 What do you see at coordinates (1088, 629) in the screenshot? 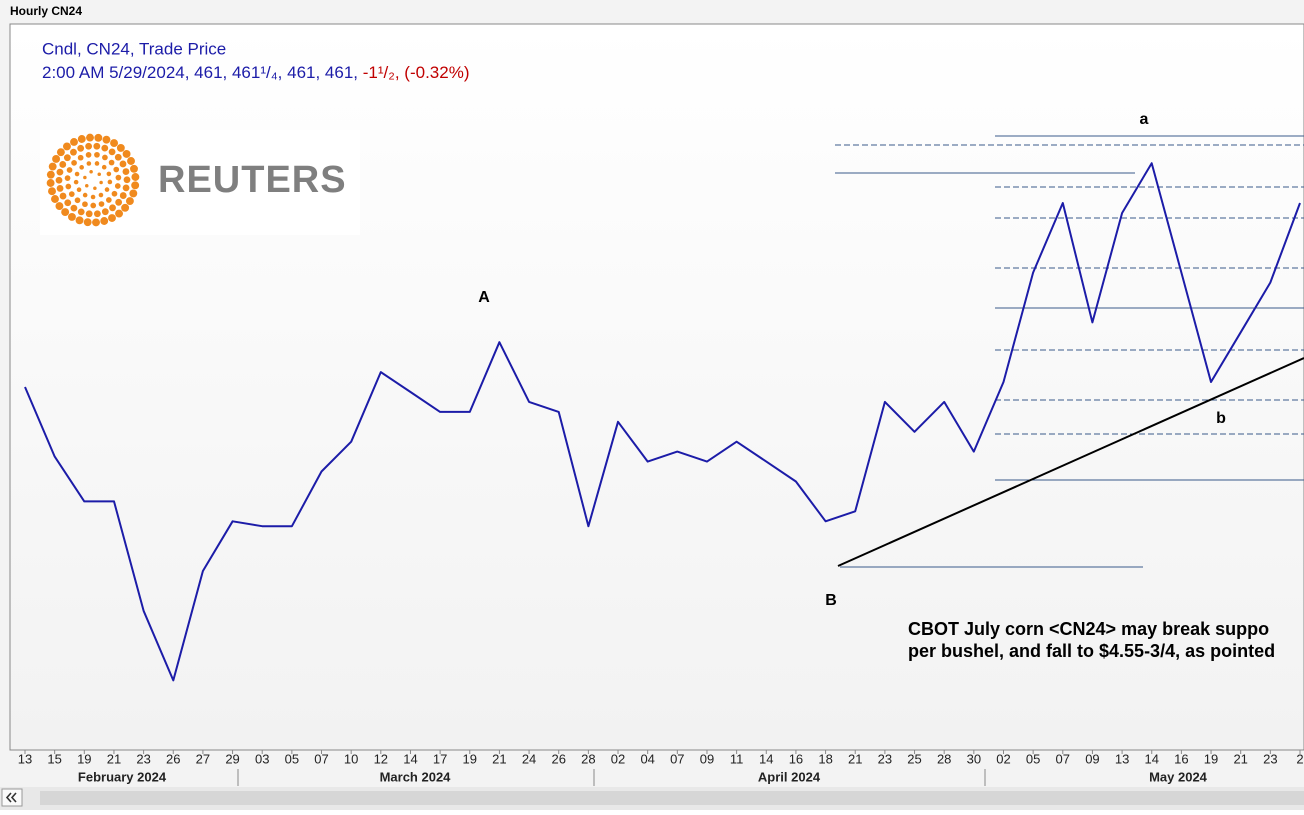
I see `note: CBOT July corn <CN24> may break suppo` at bounding box center [1088, 629].